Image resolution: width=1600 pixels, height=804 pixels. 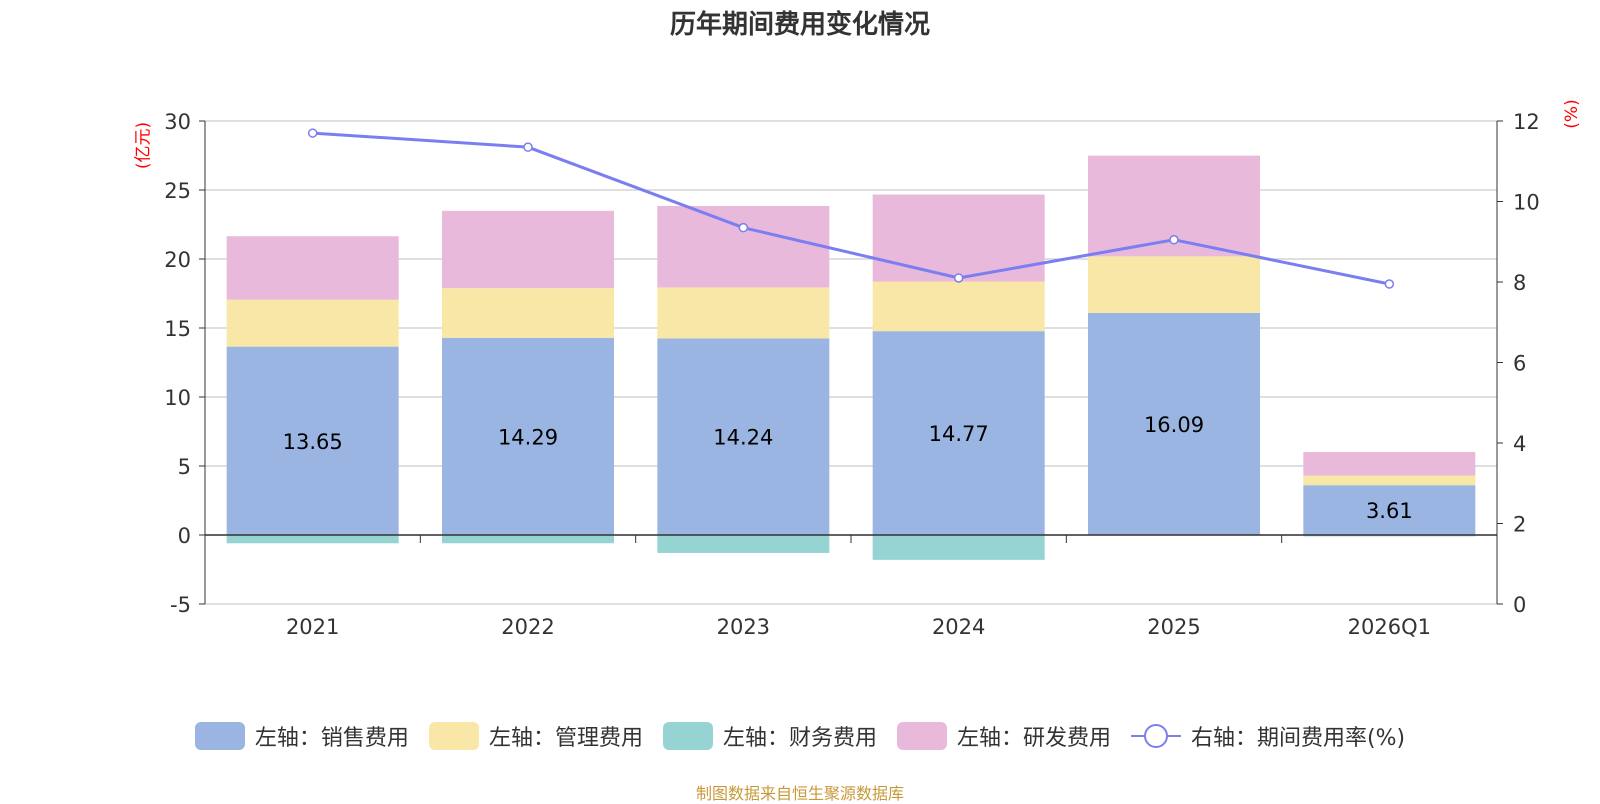 I want to click on data-label: 14.24, so click(x=743, y=438).